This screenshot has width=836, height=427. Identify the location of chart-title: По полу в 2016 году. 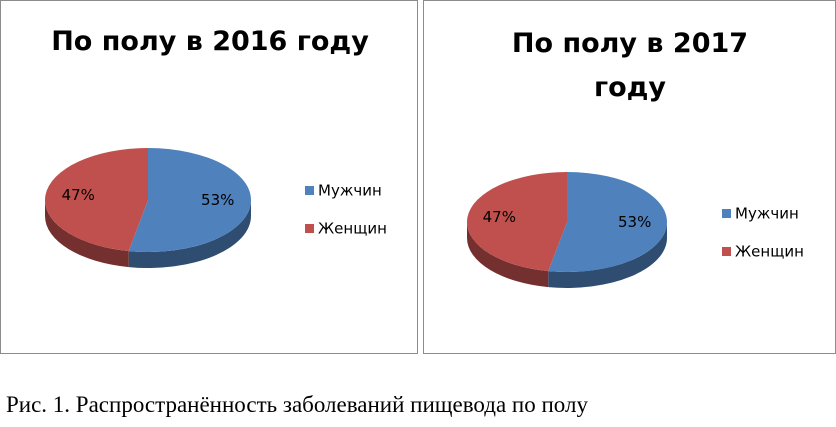
(210, 41).